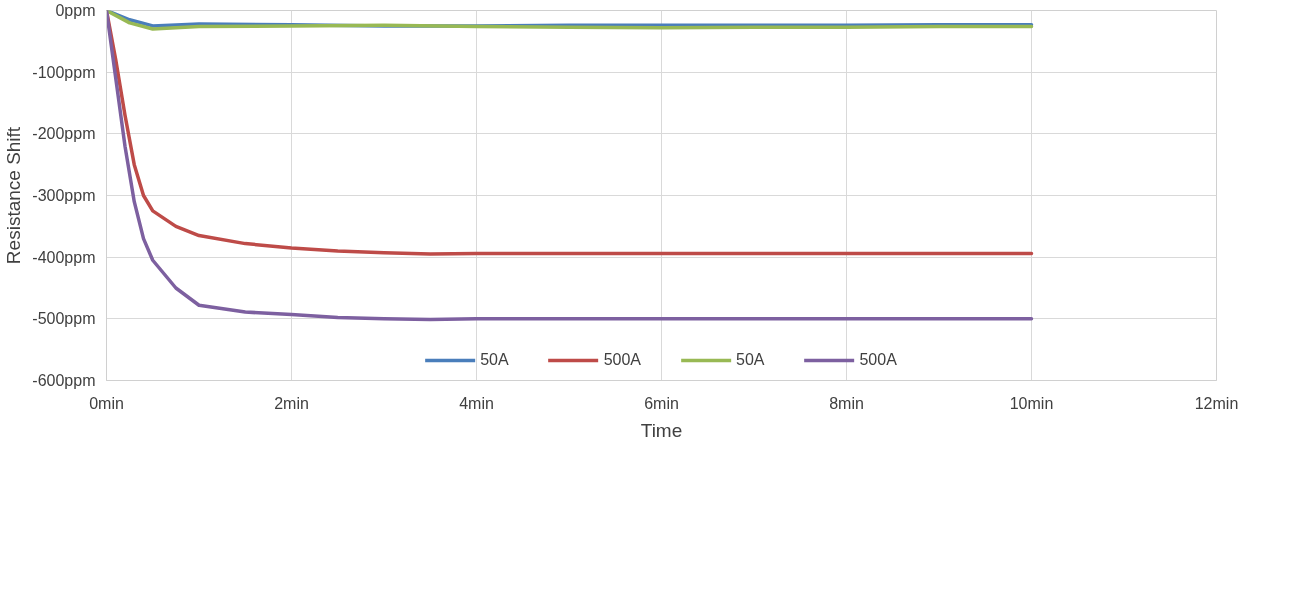  What do you see at coordinates (64, 72) in the screenshot?
I see `y-tick-label: -100ppm` at bounding box center [64, 72].